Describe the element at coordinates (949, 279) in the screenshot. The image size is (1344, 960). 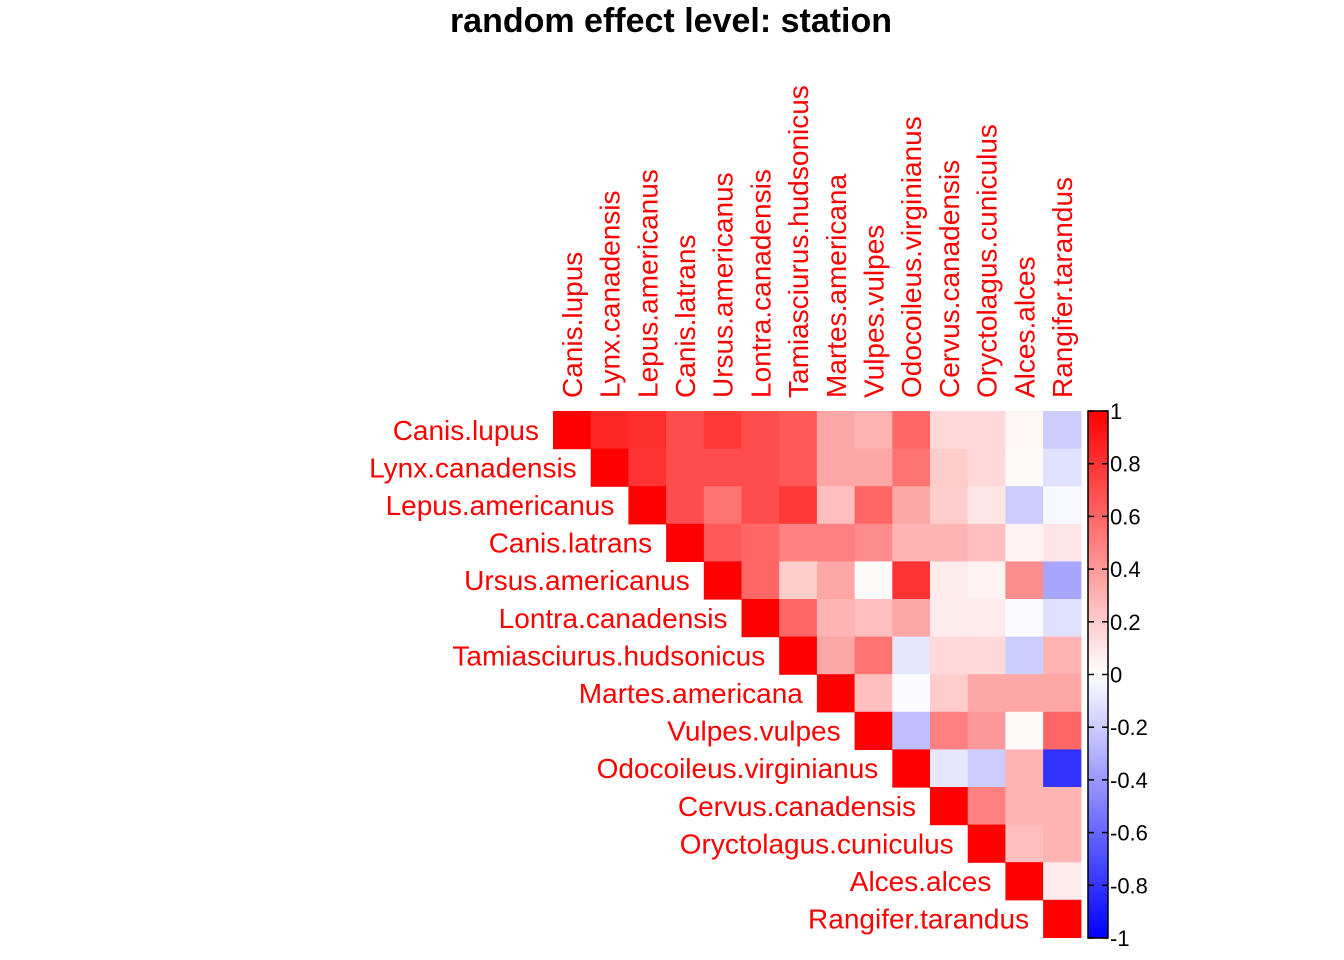
I see `column-label: Cervus.canadensis` at that location.